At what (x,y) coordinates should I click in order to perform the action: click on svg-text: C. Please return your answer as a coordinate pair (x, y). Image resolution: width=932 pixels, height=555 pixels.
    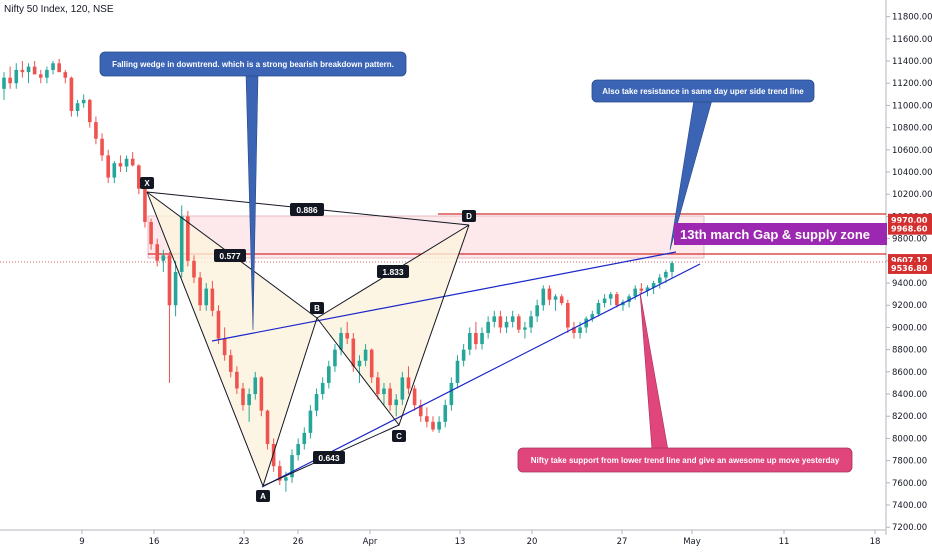
    Looking at the image, I should click on (399, 436).